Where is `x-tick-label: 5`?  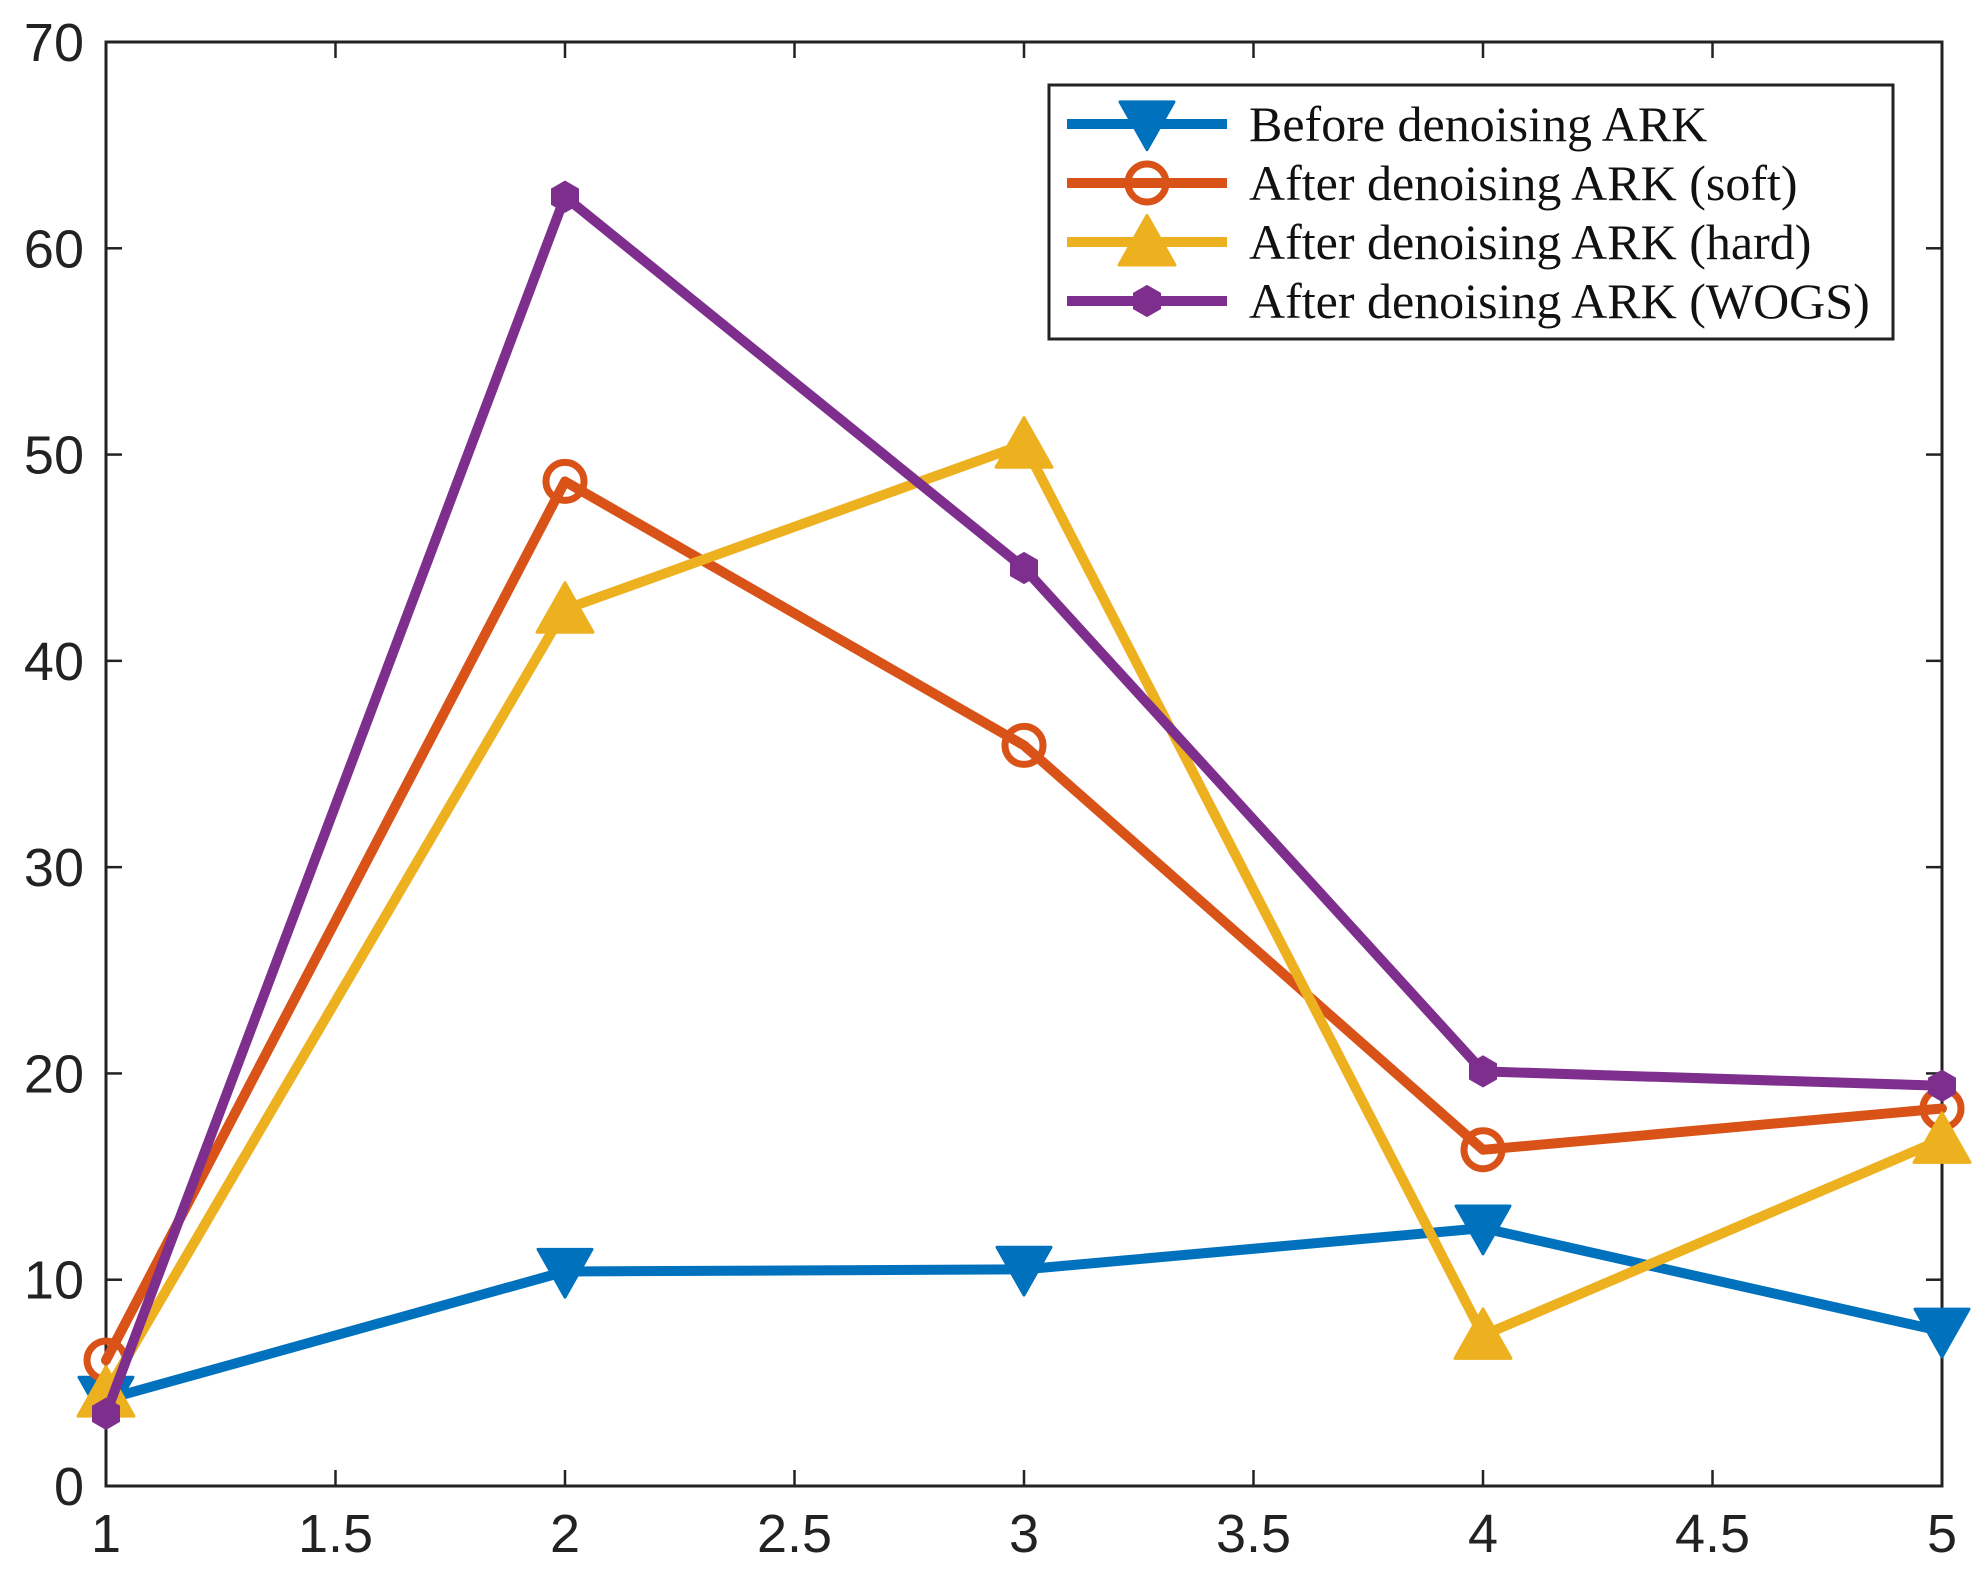
x-tick-label: 5 is located at coordinates (1942, 1534).